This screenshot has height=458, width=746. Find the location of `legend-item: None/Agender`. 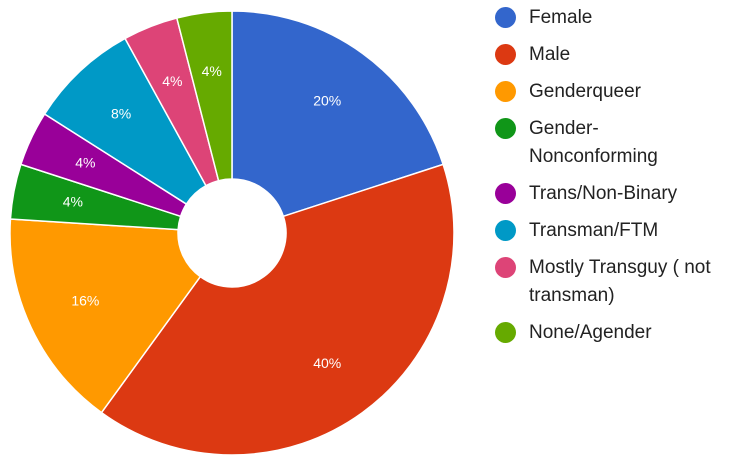

legend-item: None/Agender is located at coordinates (615, 333).